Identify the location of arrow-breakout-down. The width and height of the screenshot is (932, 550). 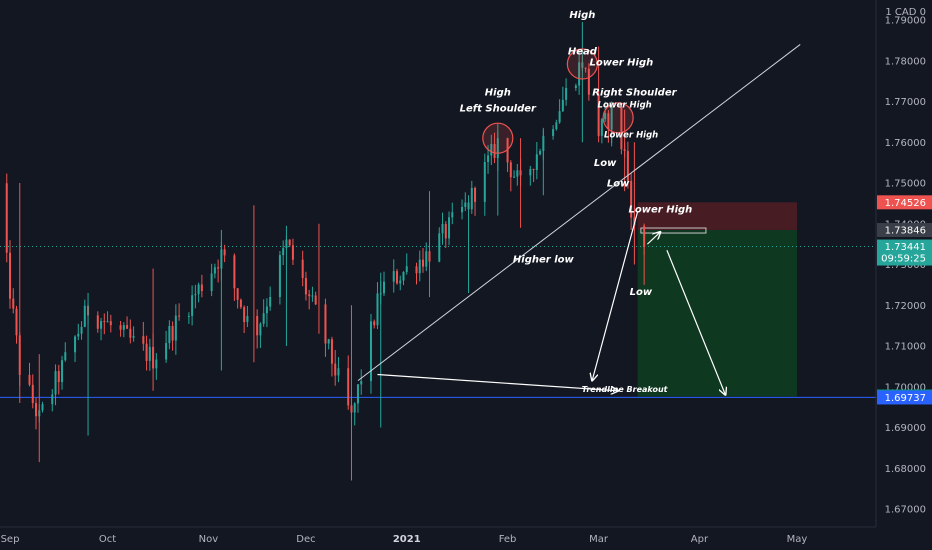
(615, 296).